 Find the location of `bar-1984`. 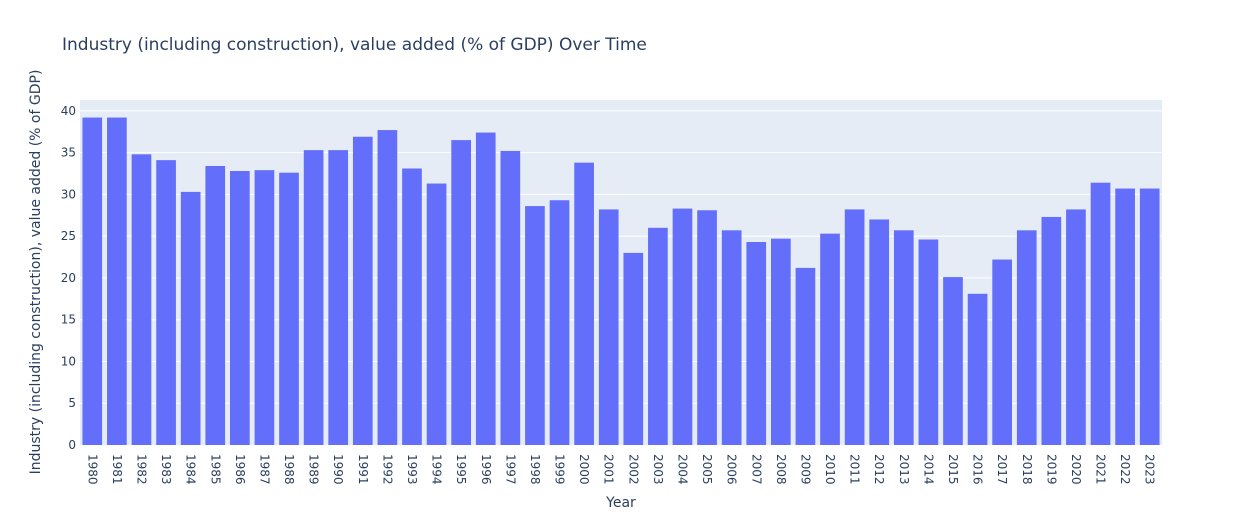

bar-1984 is located at coordinates (190, 318).